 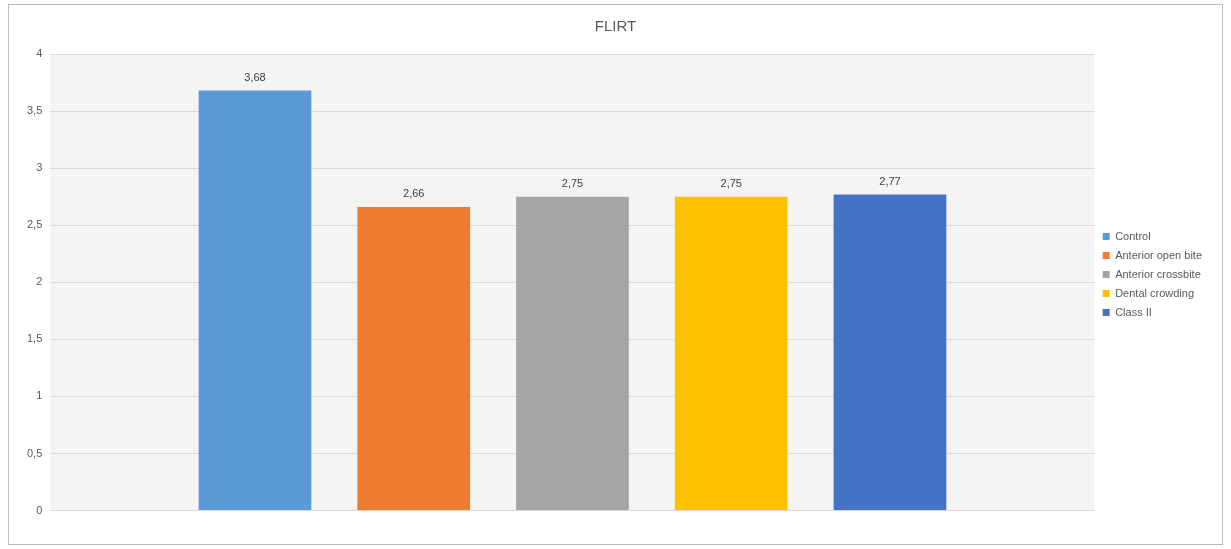 I want to click on data-label: 3,68, so click(x=255, y=77).